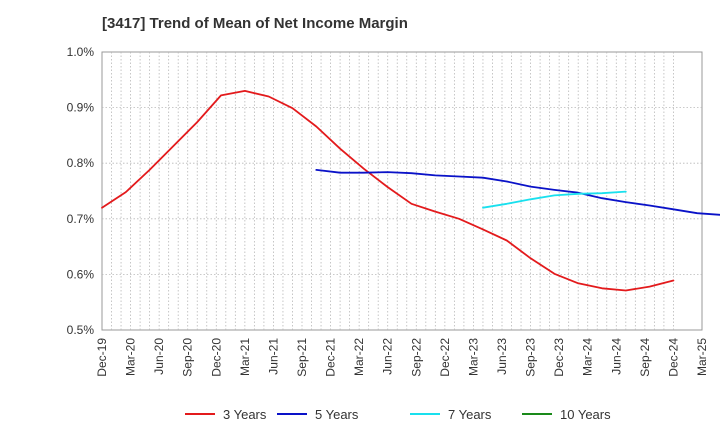 This screenshot has height=440, width=720. I want to click on y-tick-label: 1.0%, so click(81, 52).